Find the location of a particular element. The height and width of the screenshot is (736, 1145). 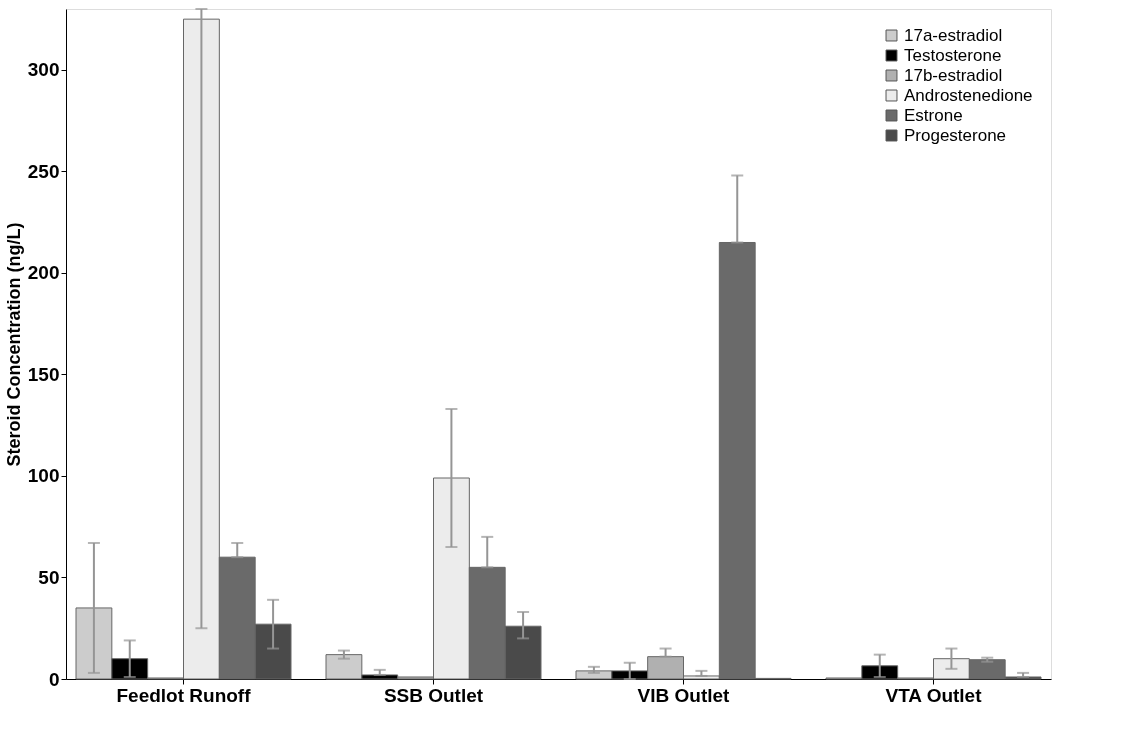

y-tick-label: 100 is located at coordinates (43, 476).